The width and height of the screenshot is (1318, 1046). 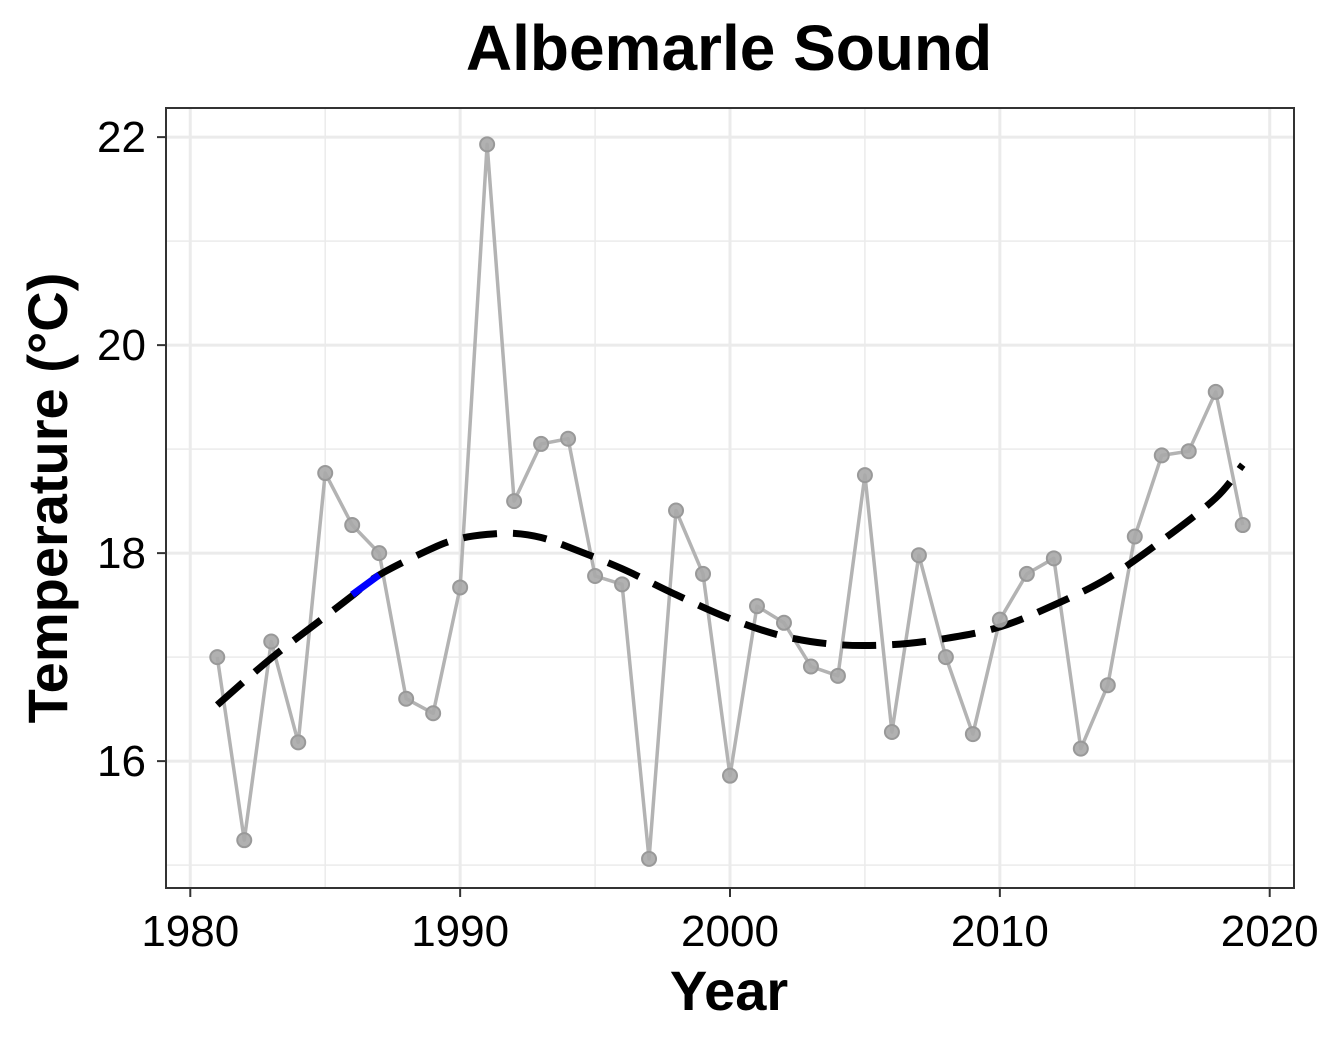 I want to click on x-tick-label: 1980, so click(x=190, y=931).